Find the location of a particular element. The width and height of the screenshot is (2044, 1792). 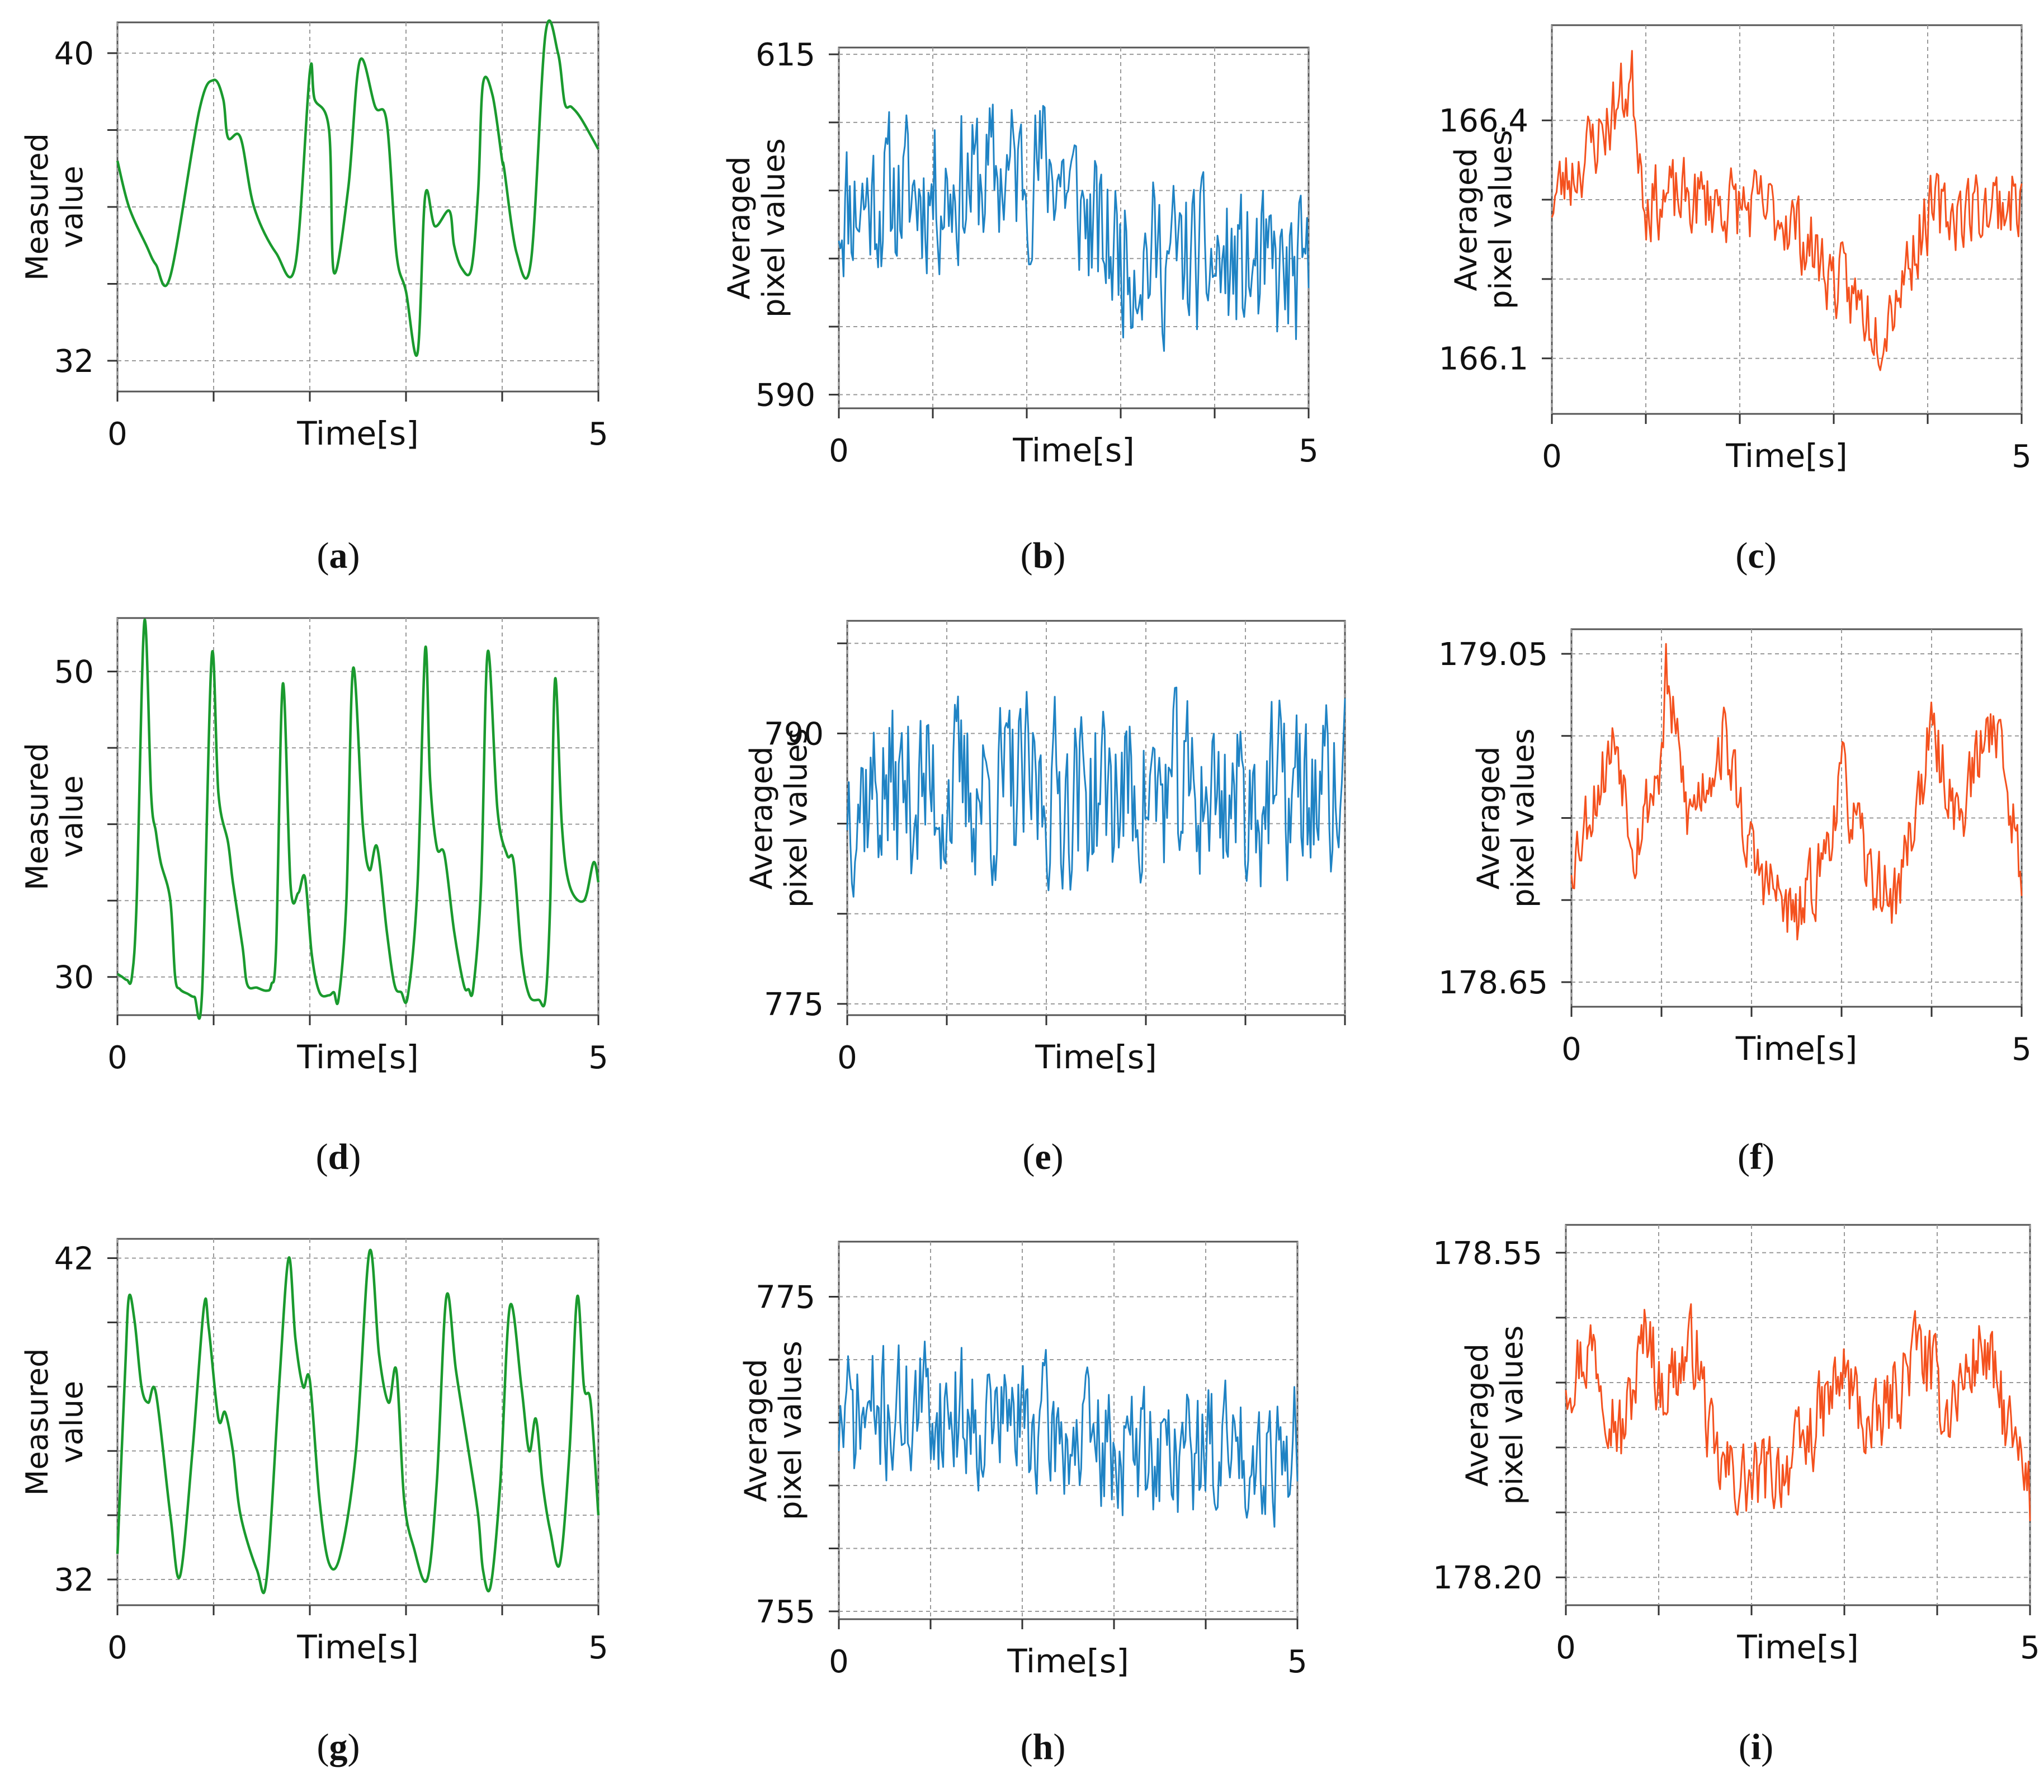

y-tick-label: 50 is located at coordinates (74, 673).